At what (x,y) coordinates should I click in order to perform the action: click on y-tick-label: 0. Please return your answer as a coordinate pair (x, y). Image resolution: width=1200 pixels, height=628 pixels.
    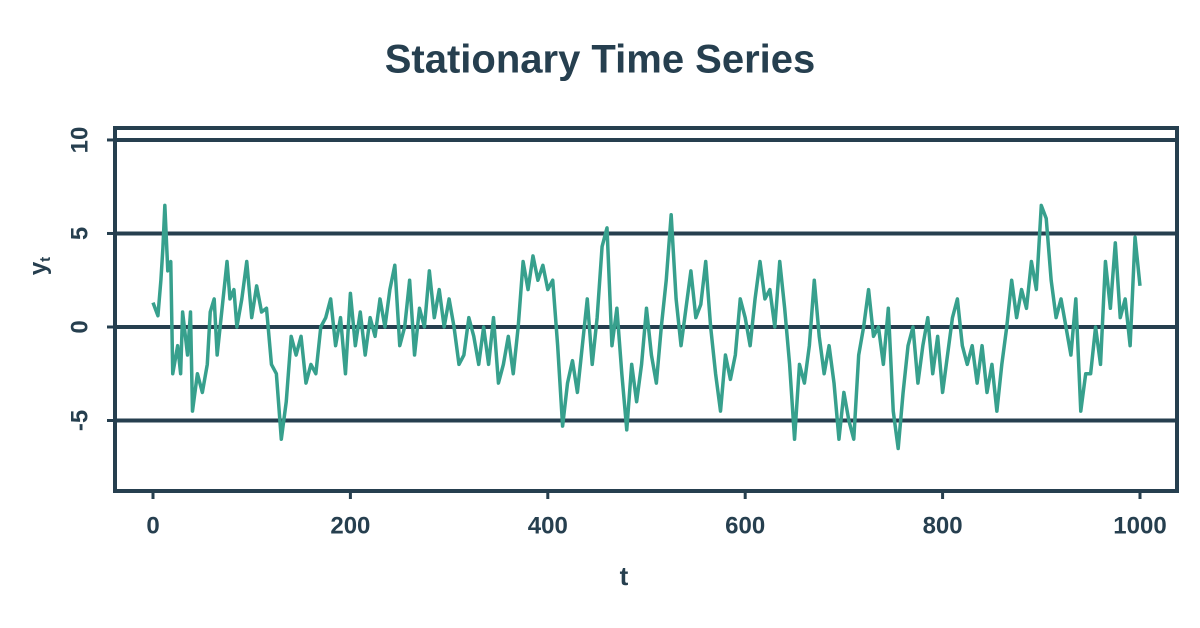
    Looking at the image, I should click on (79, 326).